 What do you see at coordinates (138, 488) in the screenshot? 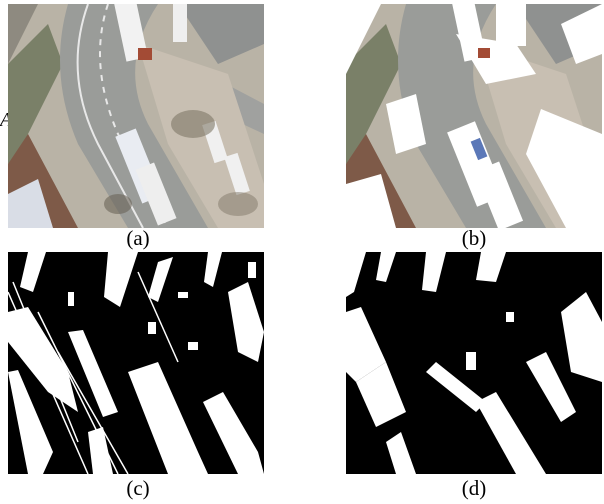
I see `caption-c: (c)` at bounding box center [138, 488].